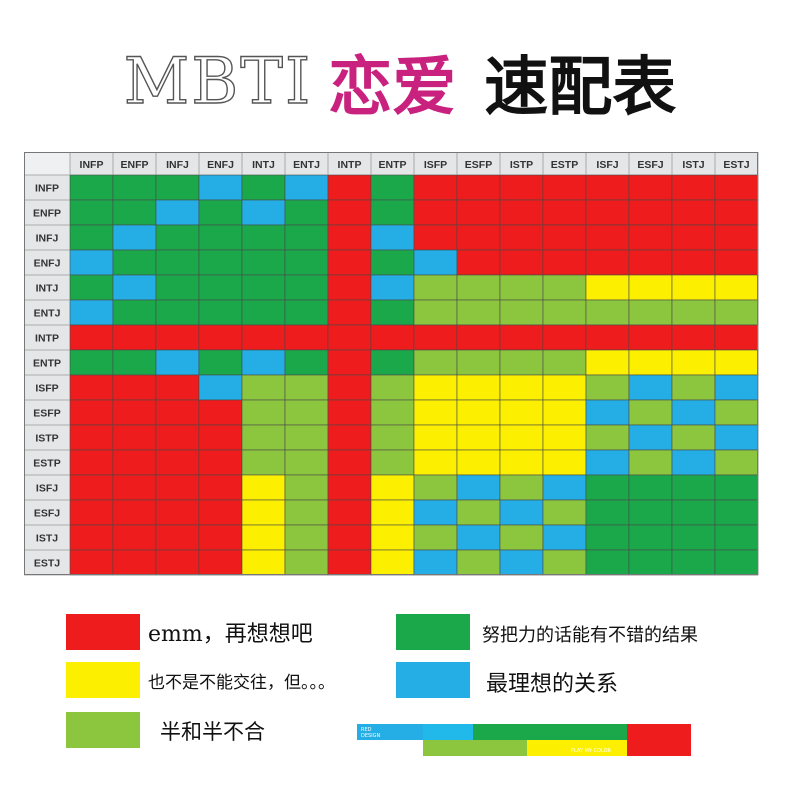 This screenshot has width=800, height=789. What do you see at coordinates (392, 212) in the screenshot?
I see `cell-enfp-entp` at bounding box center [392, 212].